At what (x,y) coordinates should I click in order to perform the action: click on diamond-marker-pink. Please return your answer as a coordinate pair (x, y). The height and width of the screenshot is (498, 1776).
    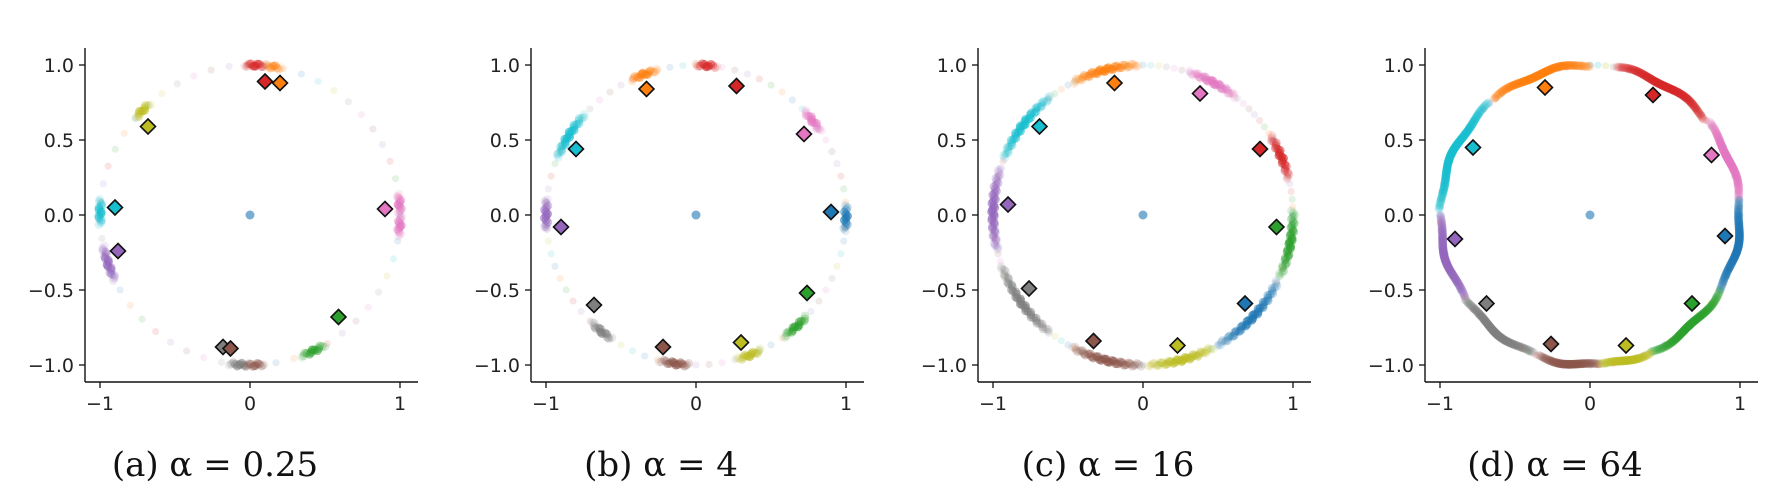
    Looking at the image, I should click on (1200, 93).